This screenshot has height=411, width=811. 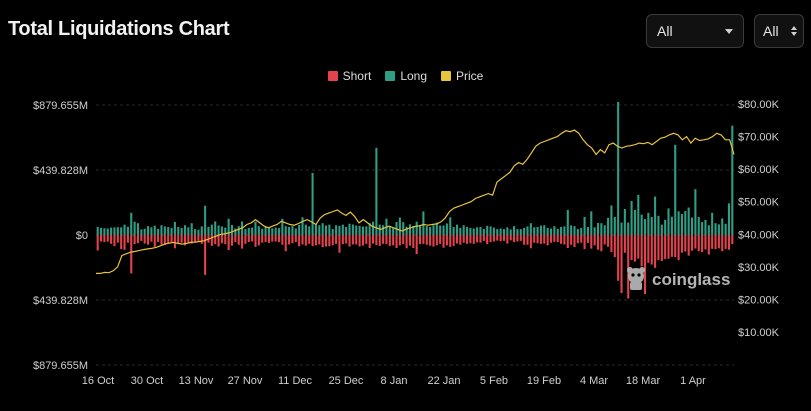 I want to click on x-tick-label: 16 Oct, so click(x=98, y=381).